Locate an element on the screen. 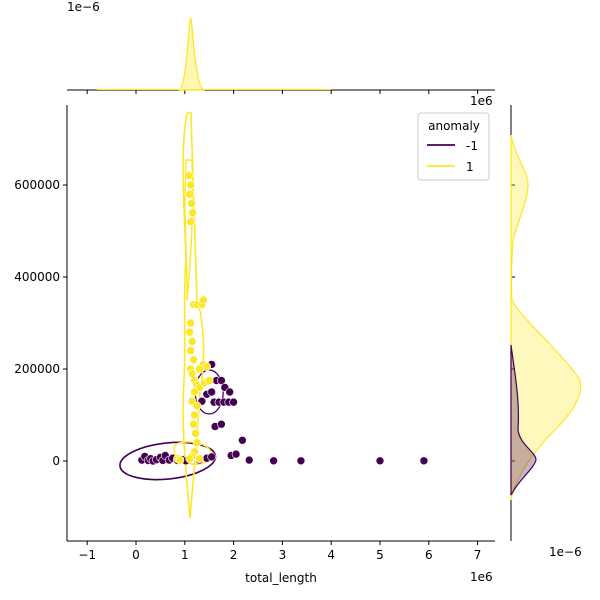 This screenshot has width=600, height=600. legend-entry-1: 1 is located at coordinates (470, 167).